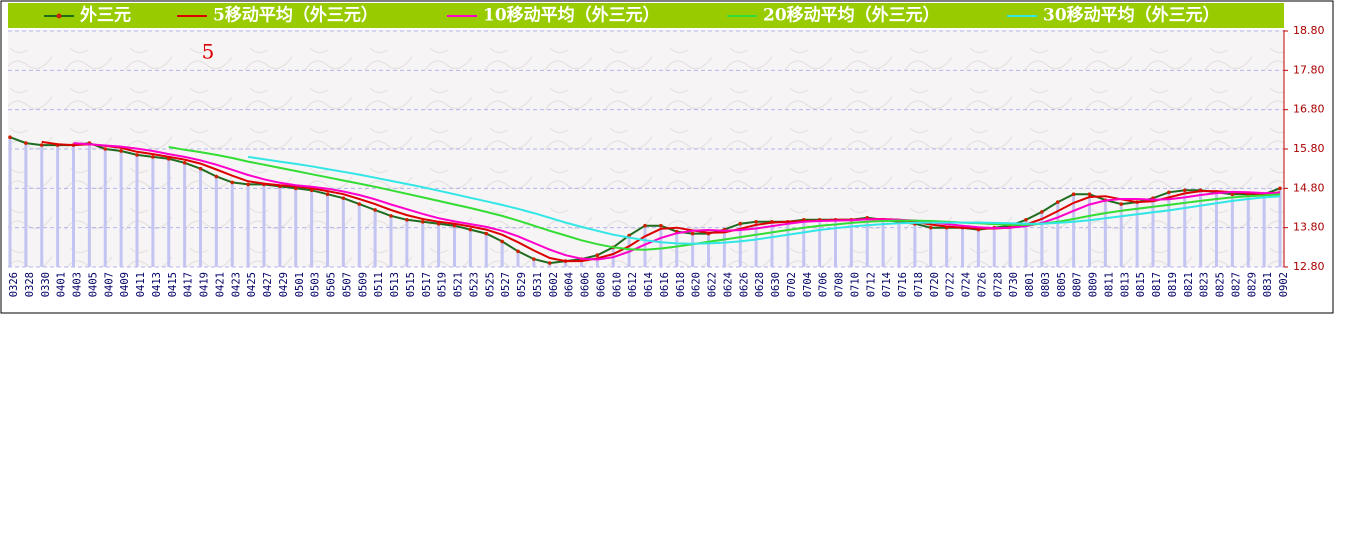 This screenshot has height=541, width=1348. What do you see at coordinates (427, 284) in the screenshot?
I see `x-tick-label: 0517` at bounding box center [427, 284].